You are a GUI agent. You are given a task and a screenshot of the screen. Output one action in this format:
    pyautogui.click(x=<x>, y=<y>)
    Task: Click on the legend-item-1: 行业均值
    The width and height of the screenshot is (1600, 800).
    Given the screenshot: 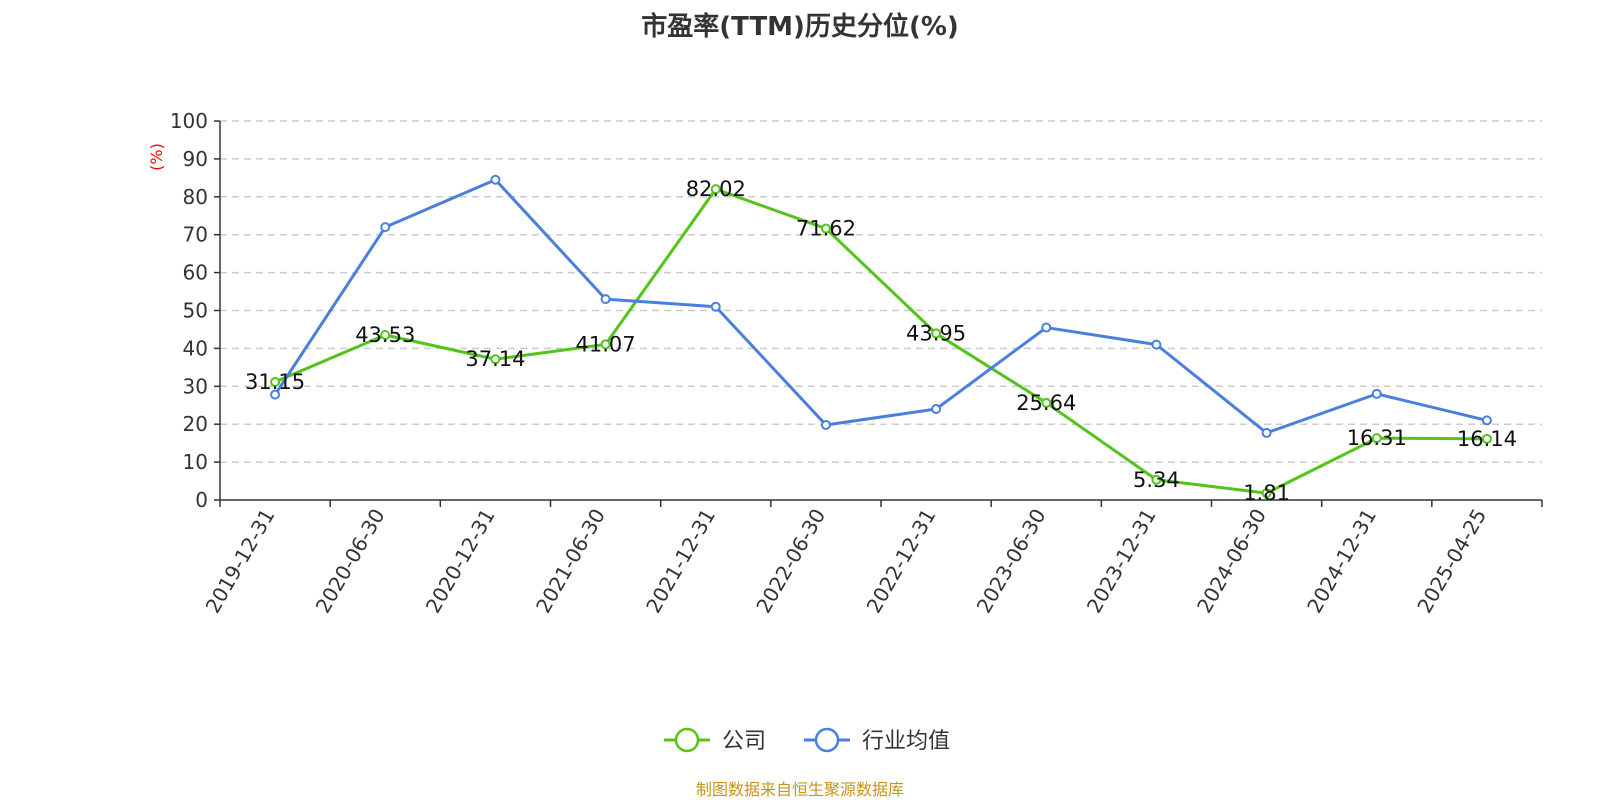 What is the action you would take?
    pyautogui.click(x=877, y=740)
    